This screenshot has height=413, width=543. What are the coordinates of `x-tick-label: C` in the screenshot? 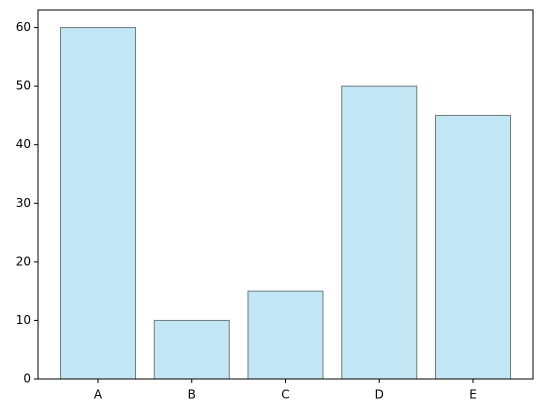 It's located at (285, 395).